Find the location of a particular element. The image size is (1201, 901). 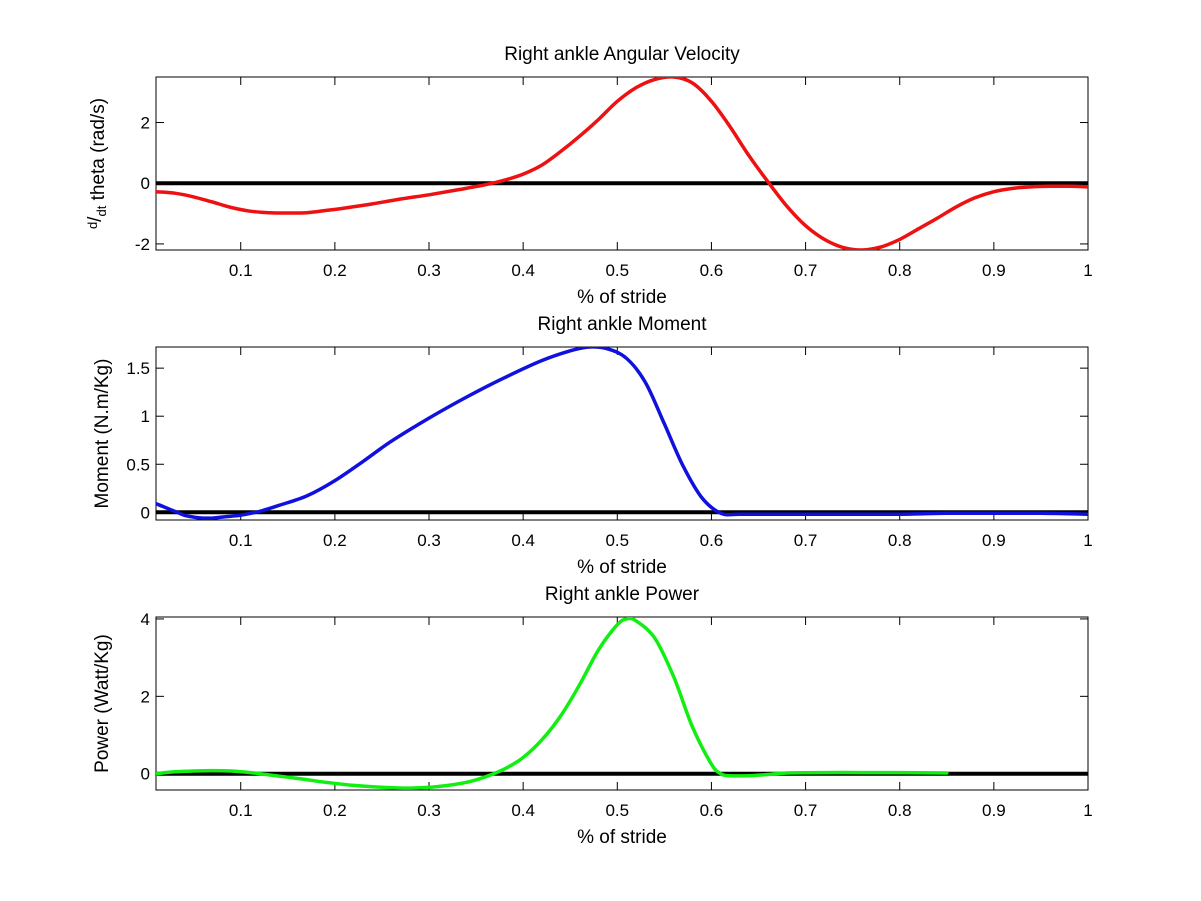

chart-3-xtick-label: 0.9 is located at coordinates (994, 810).